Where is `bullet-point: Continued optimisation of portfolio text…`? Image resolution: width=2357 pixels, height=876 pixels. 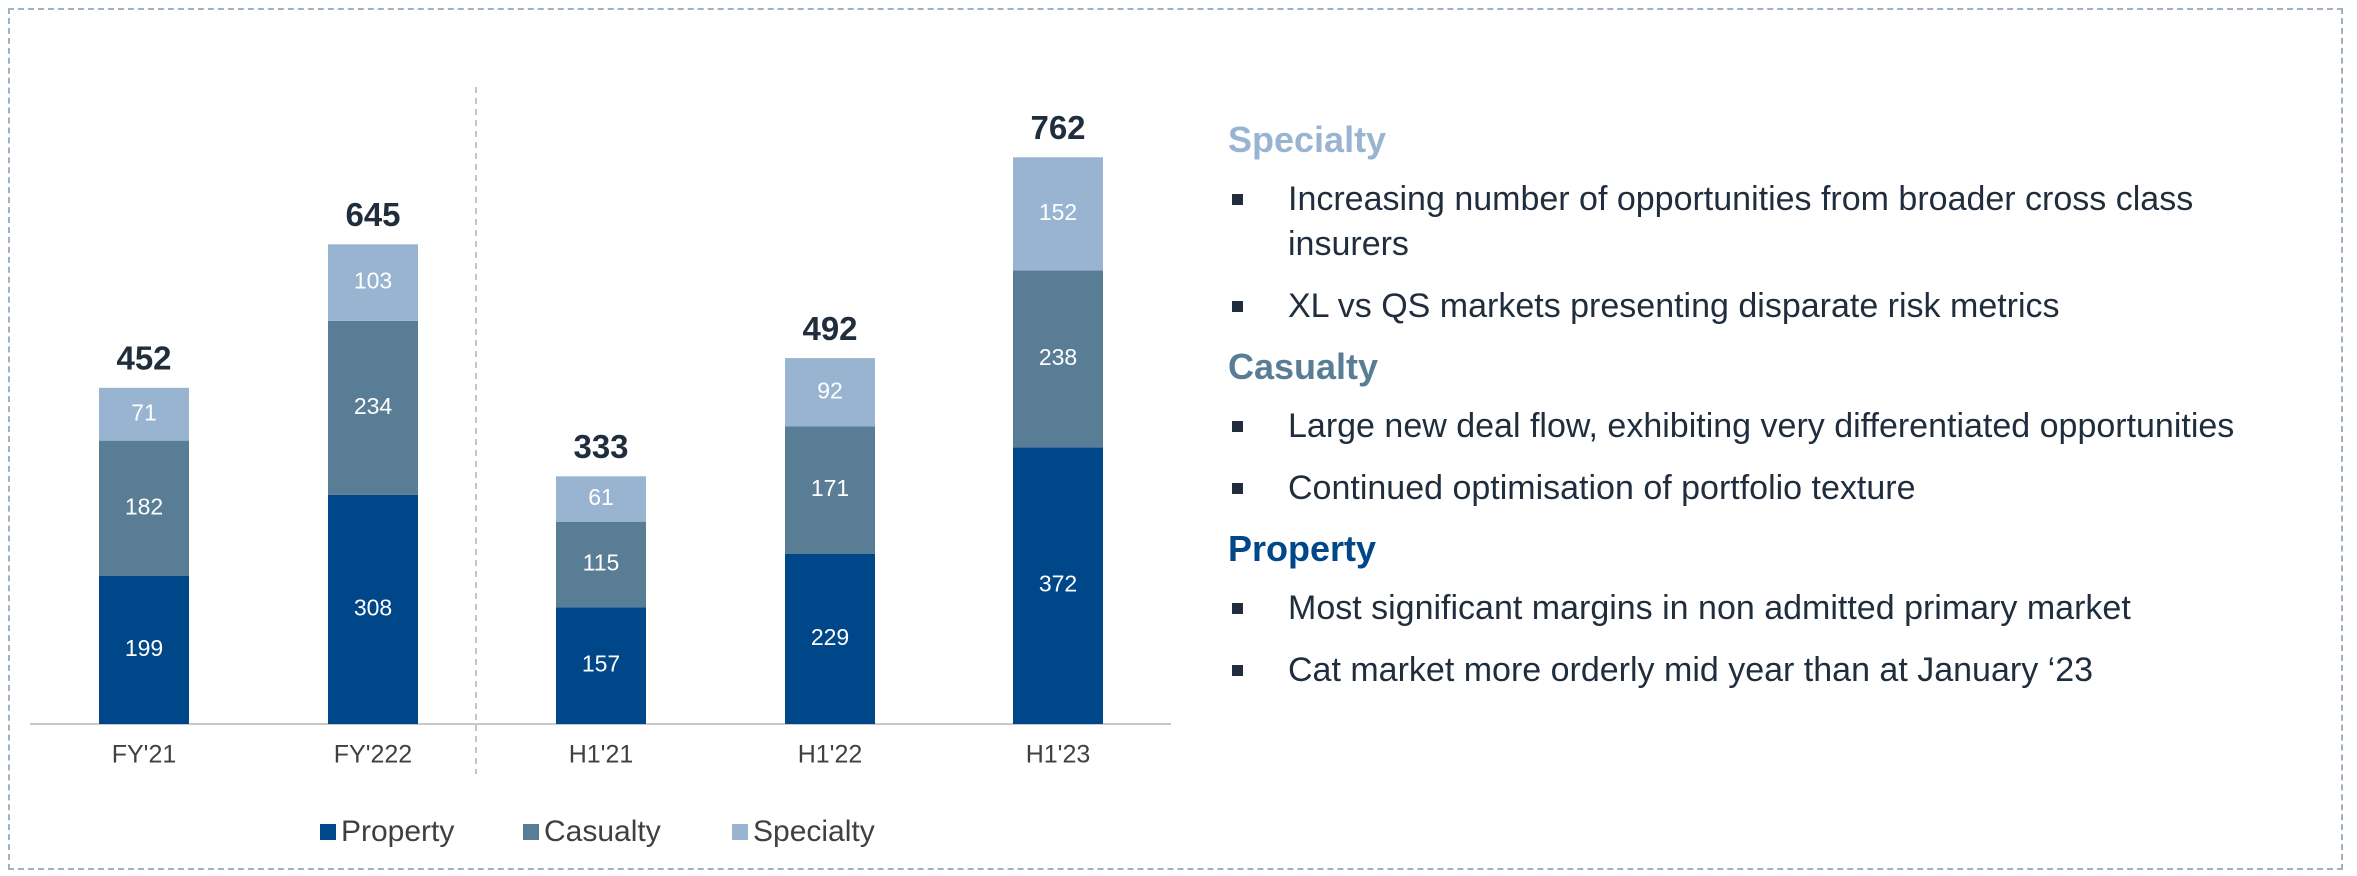
bullet-point: Continued optimisation of portfolio text… is located at coordinates (1733, 488).